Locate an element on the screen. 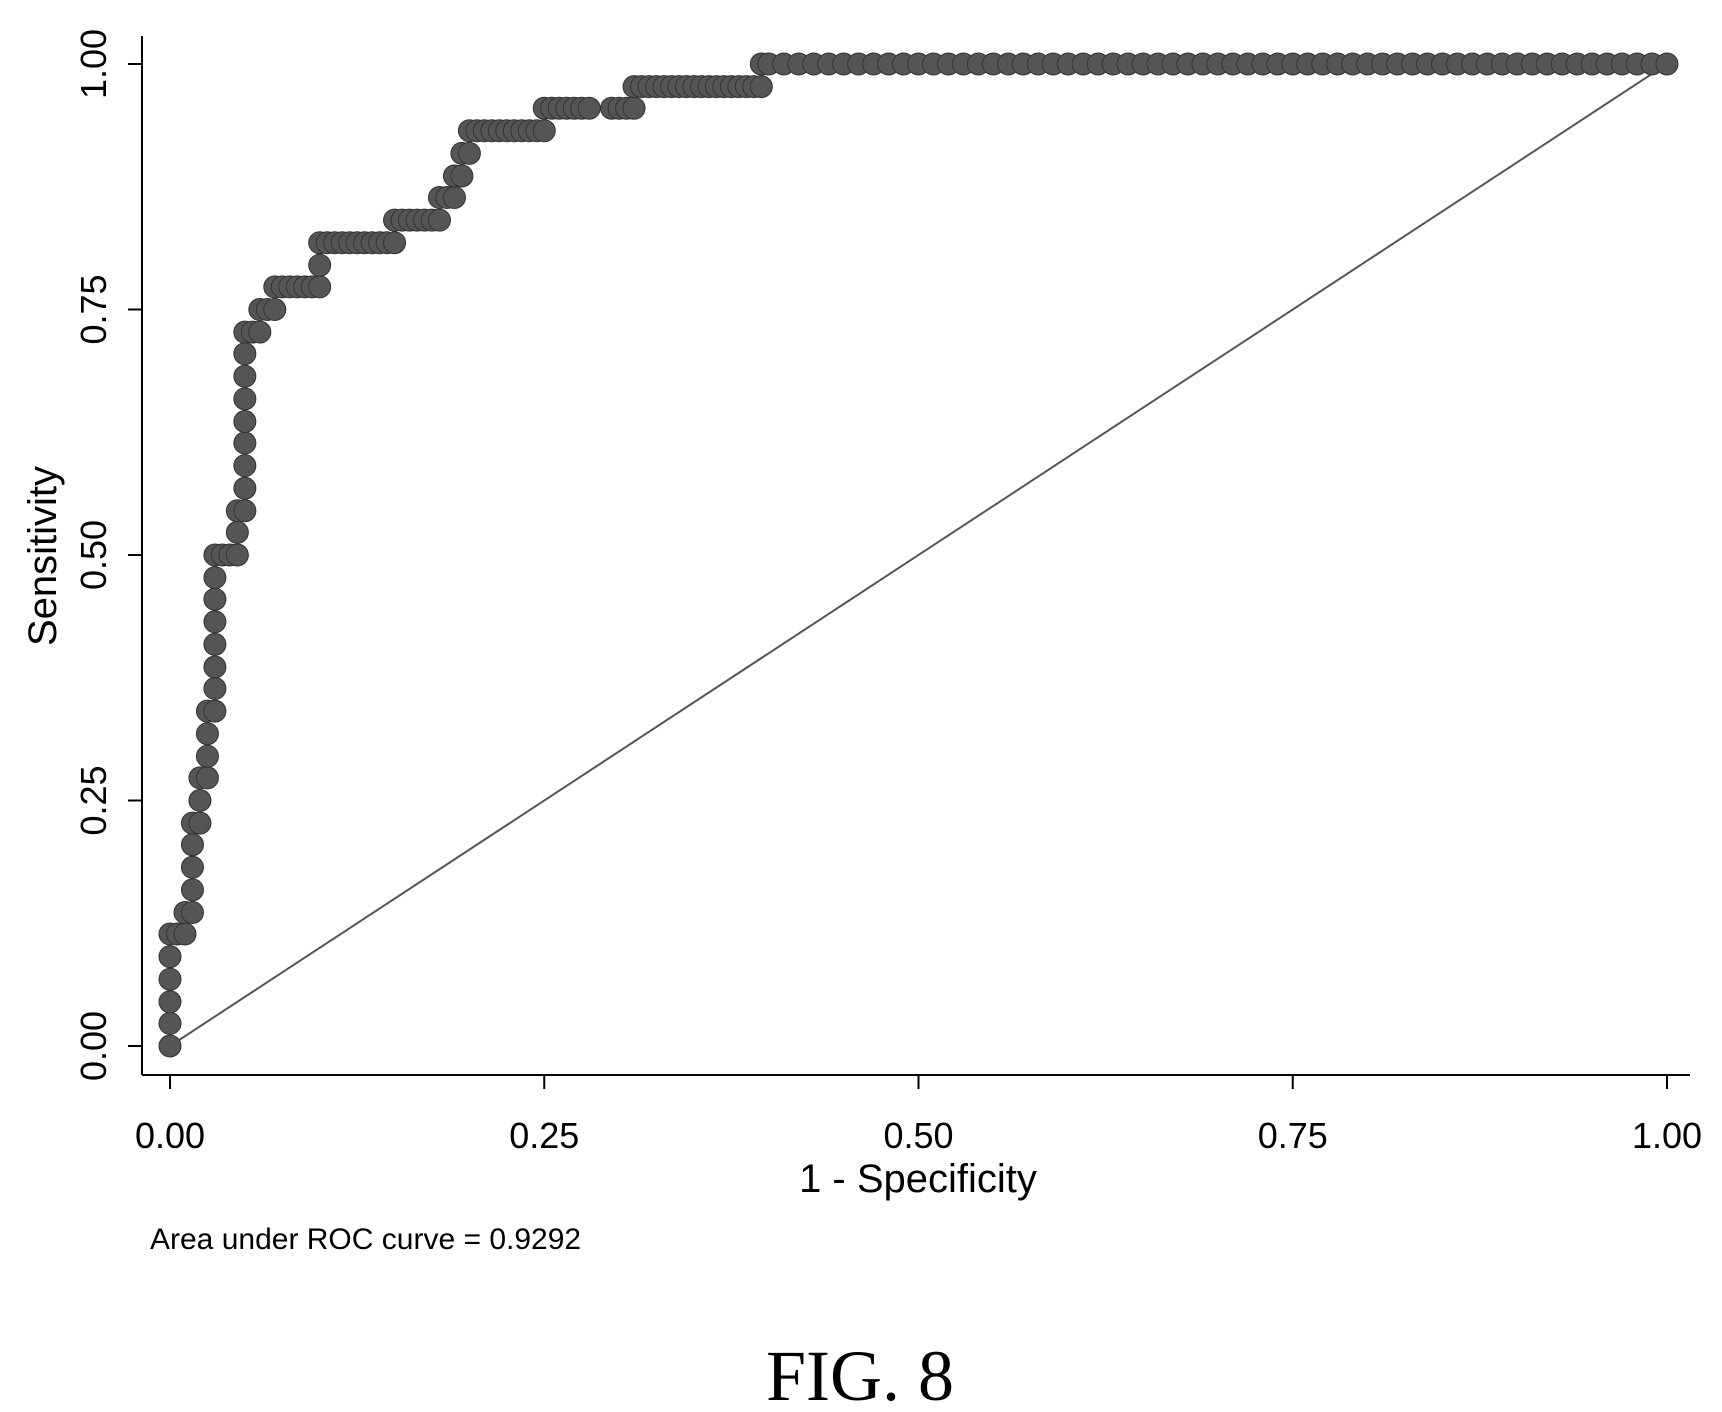 This screenshot has height=1412, width=1722. x-tick-label: 0.25 is located at coordinates (544, 1135).